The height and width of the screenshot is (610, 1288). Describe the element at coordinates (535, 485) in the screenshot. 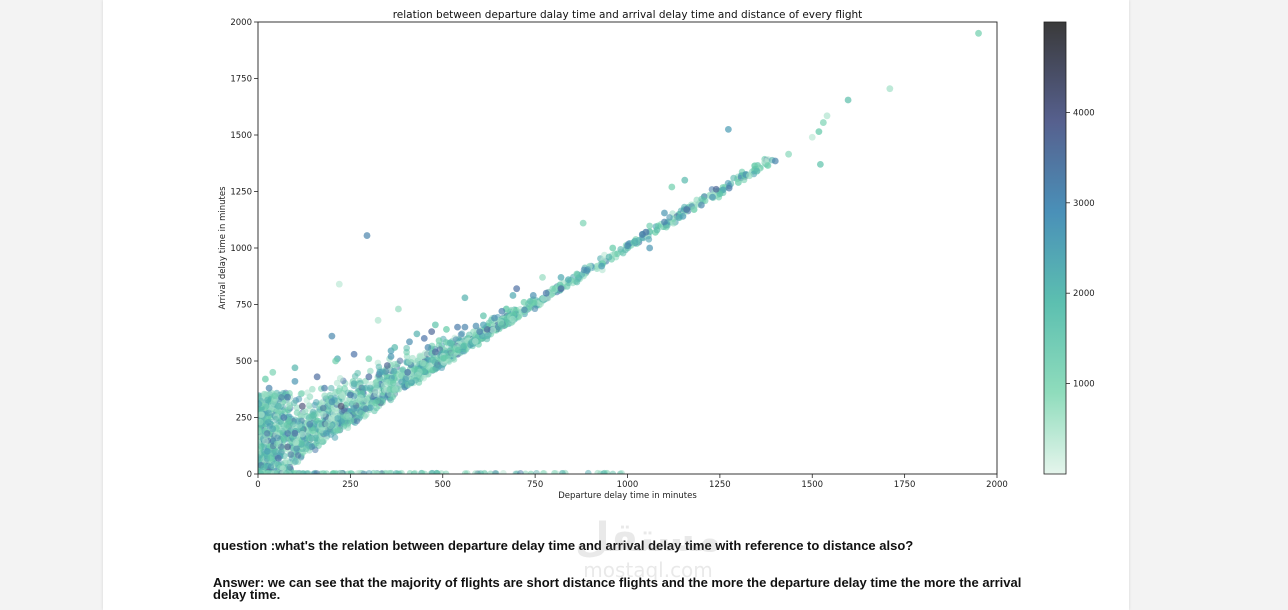

I see `x-tick-label: 750` at that location.